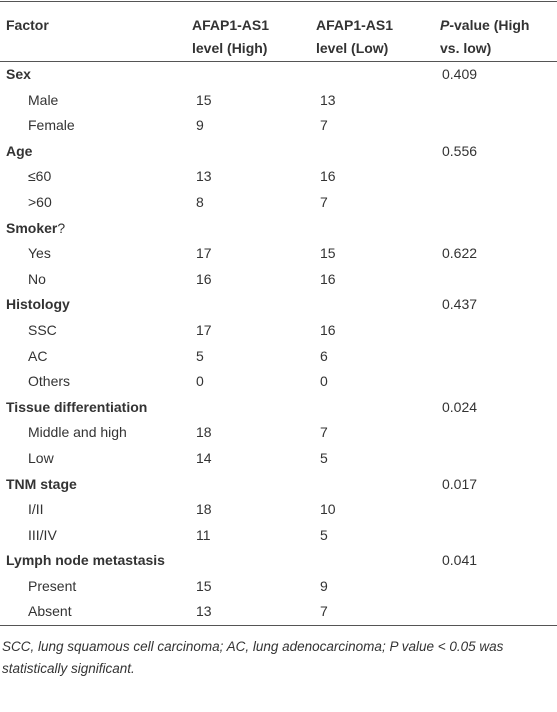  Describe the element at coordinates (41, 483) in the screenshot. I see `group-name: TNM stage` at that location.